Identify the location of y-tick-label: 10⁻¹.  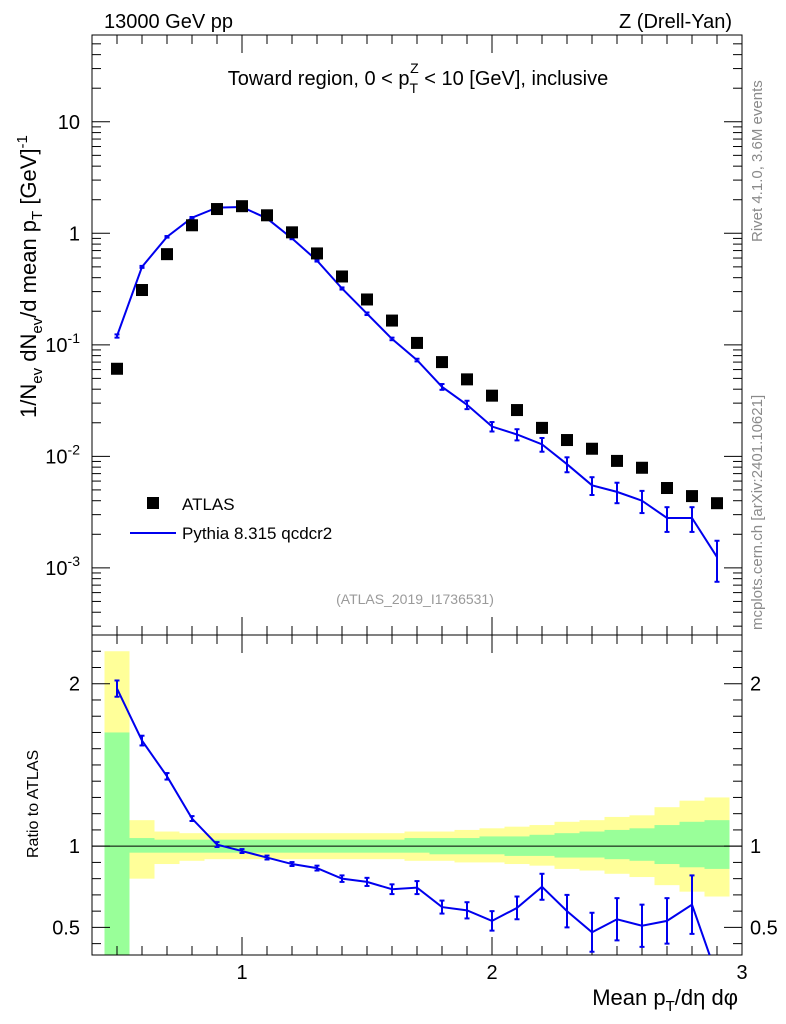
(62, 343).